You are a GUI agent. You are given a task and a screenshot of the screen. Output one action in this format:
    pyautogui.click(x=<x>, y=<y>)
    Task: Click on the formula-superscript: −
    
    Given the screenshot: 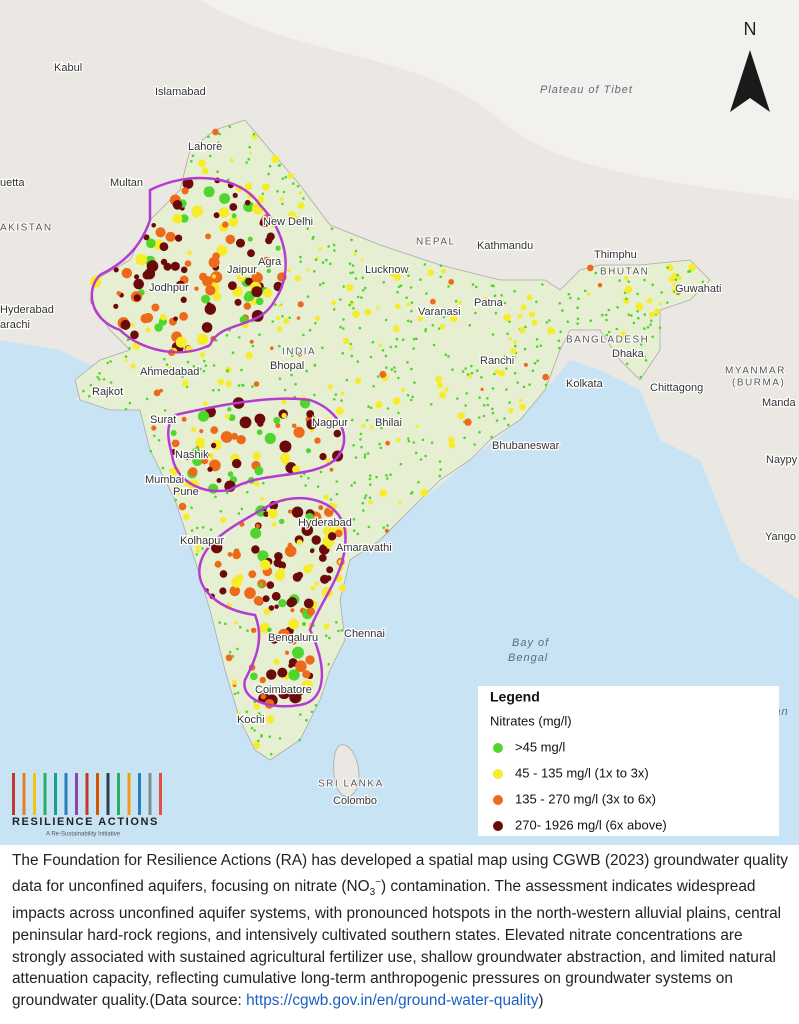 What is the action you would take?
    pyautogui.click(x=378, y=882)
    